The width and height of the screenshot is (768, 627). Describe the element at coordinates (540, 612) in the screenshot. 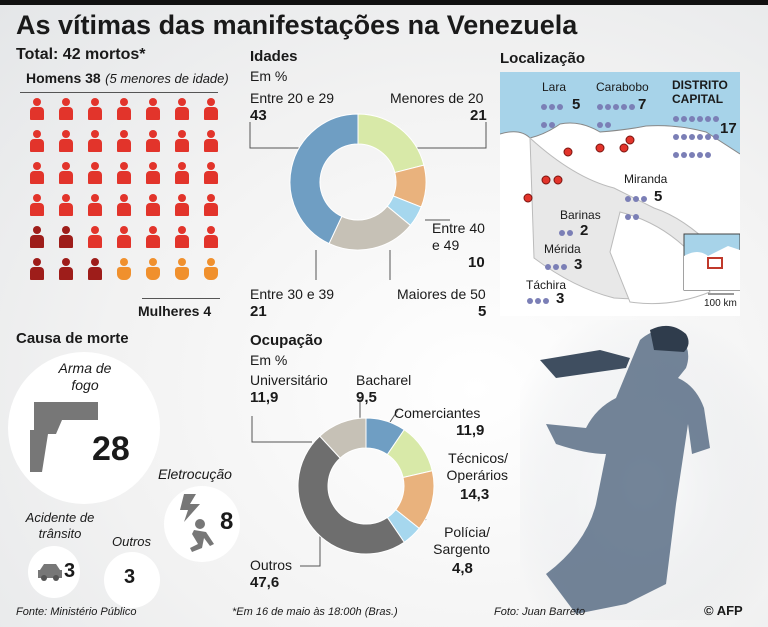

I see `footer-photo: Foto: Juan Barreto` at that location.